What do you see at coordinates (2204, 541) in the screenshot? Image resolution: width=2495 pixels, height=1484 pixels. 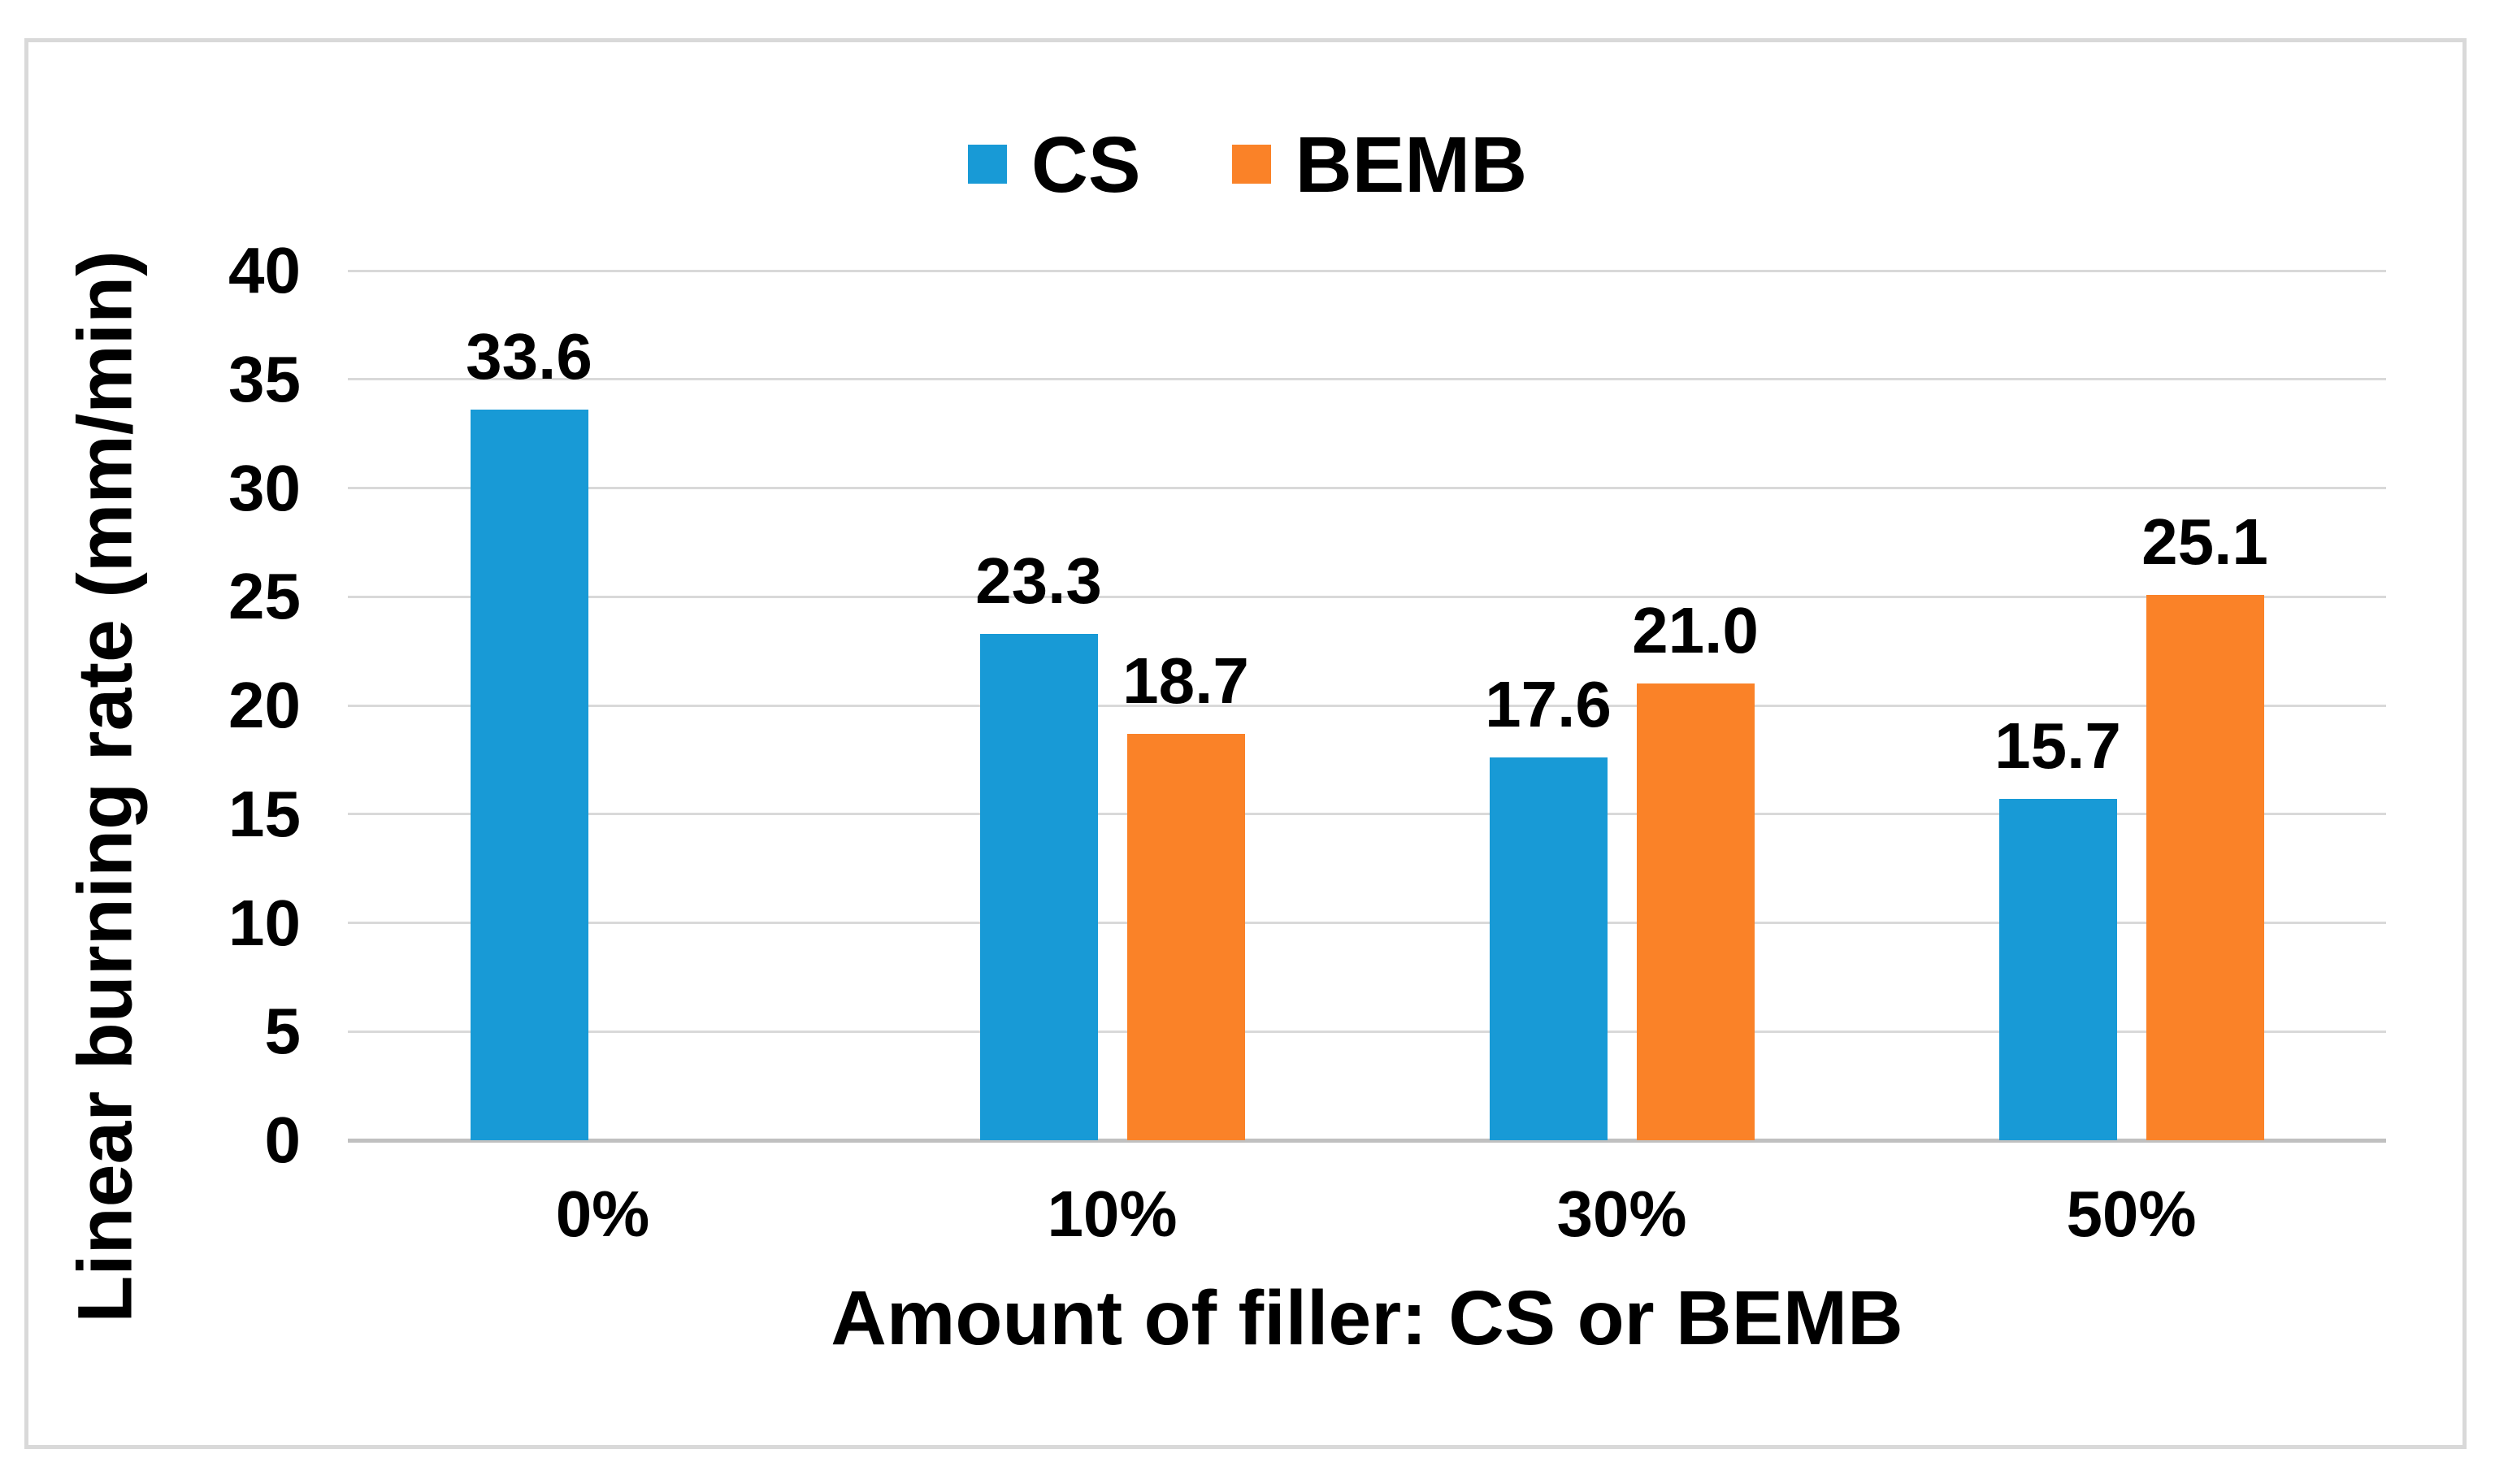 I see `bar-value-label-bemb-50%: 25.1` at bounding box center [2204, 541].